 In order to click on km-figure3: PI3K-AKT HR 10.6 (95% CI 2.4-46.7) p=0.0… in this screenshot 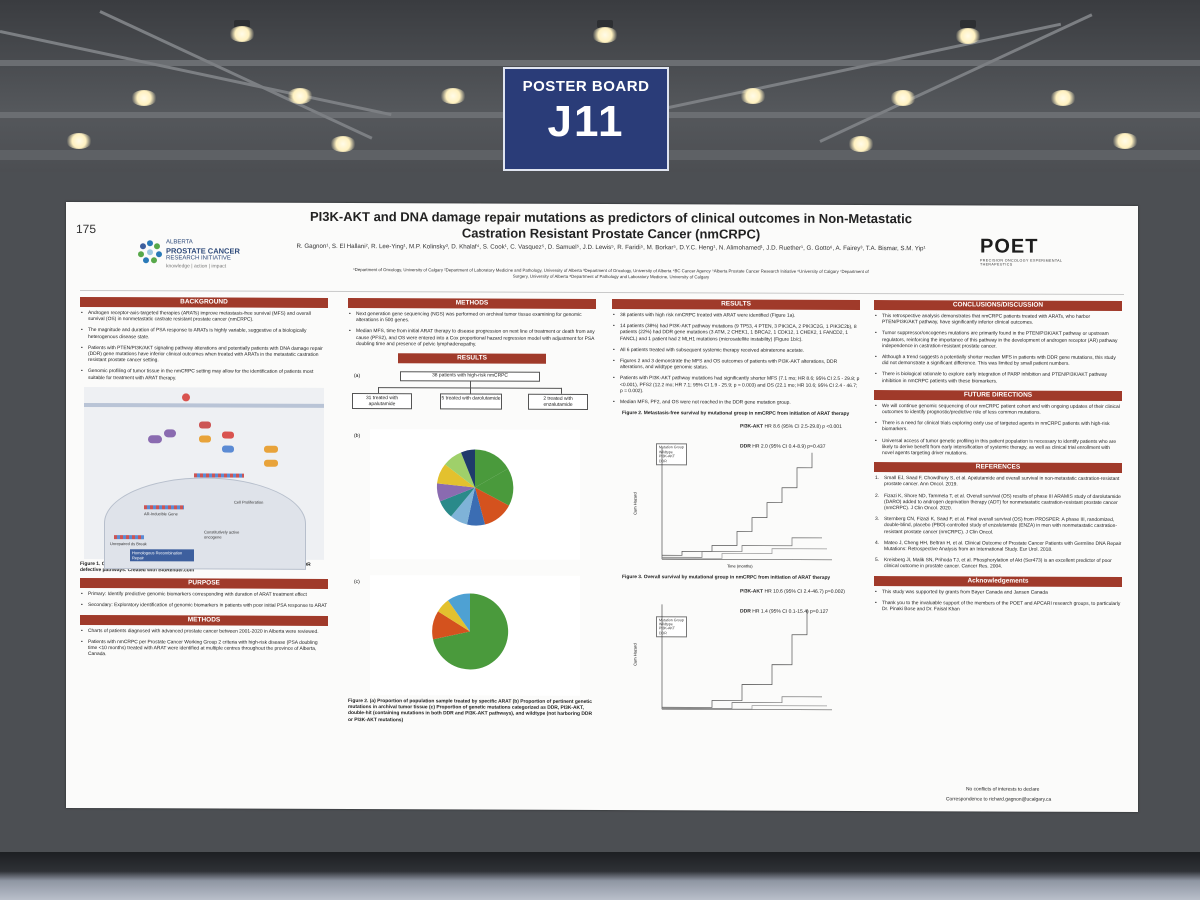, I will do `click(736, 651)`.